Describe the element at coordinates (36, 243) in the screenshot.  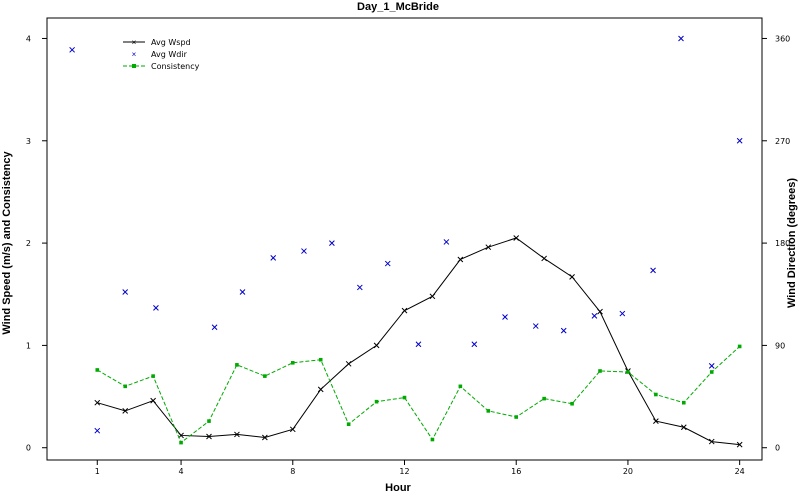
I see `y-axis-left: 0 1 2 3 4` at that location.